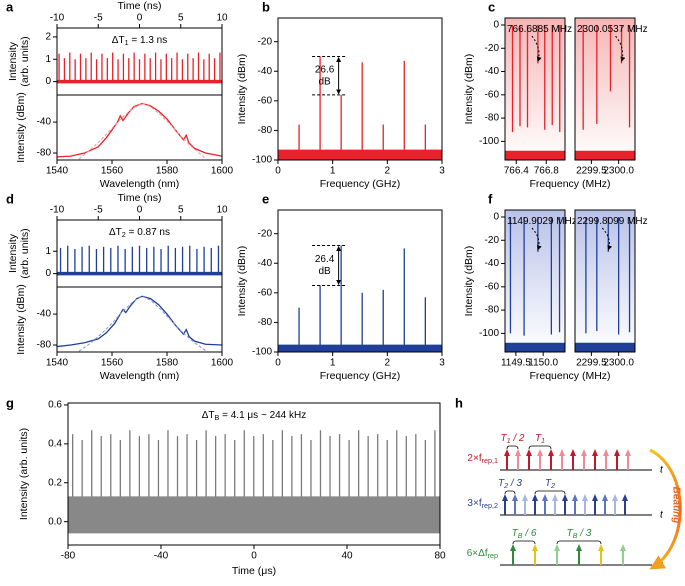 This screenshot has width=685, height=586. I want to click on x-tick-label: 5, so click(181, 18).